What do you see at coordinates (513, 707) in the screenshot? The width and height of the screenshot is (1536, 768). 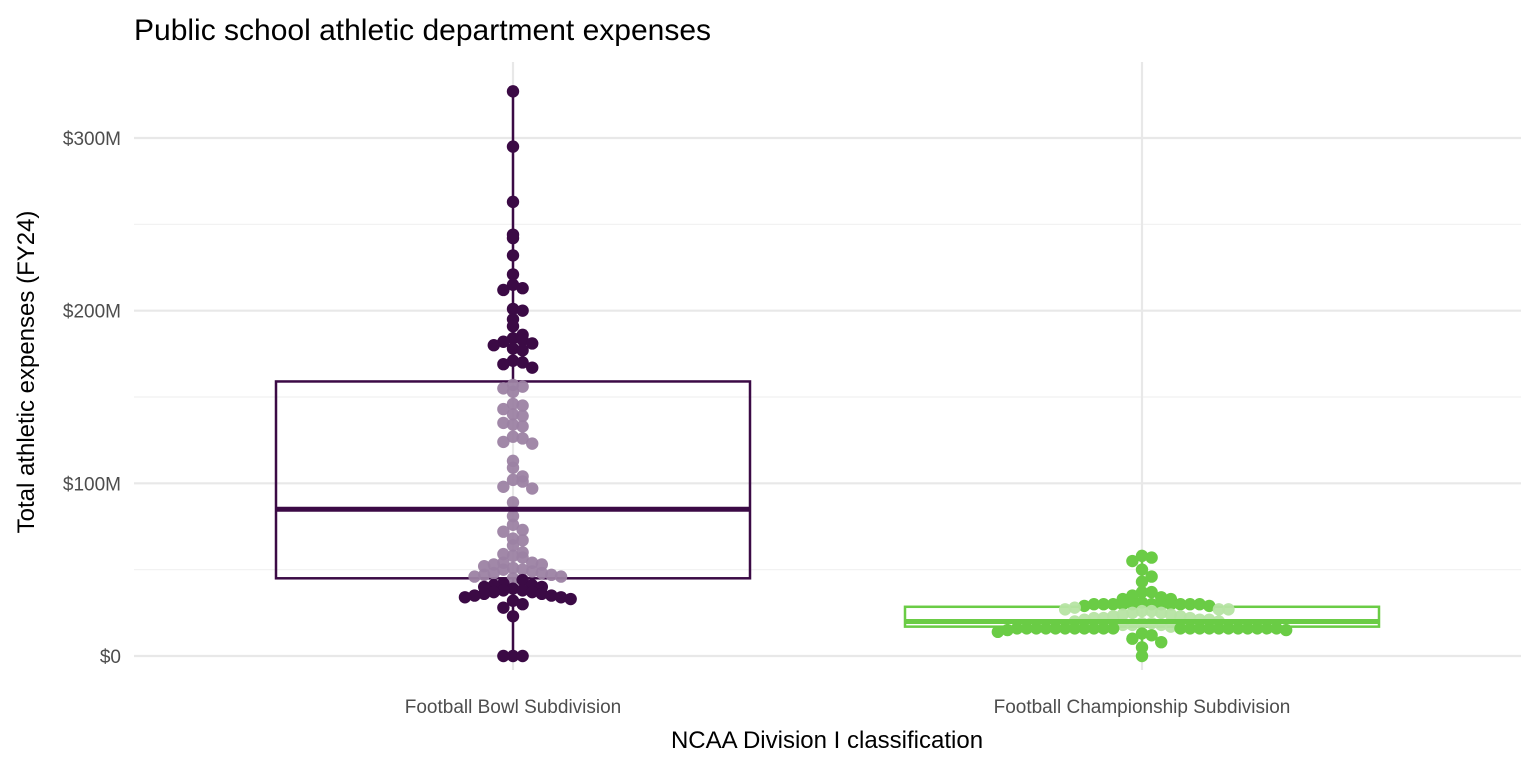 I see `x-tick-label: Football Bowl Subdivision` at bounding box center [513, 707].